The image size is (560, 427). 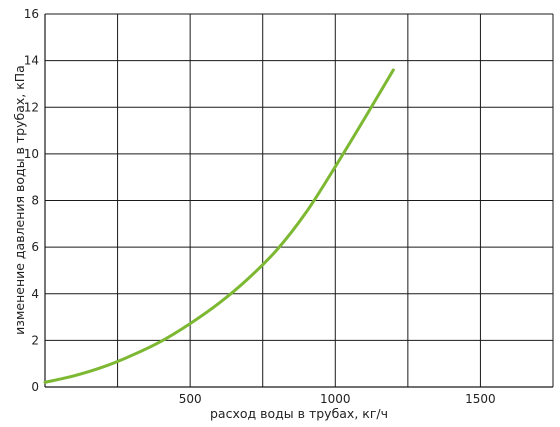 What do you see at coordinates (19, 200) in the screenshot?
I see `y-axis-label: изменение давления воды в трубах, кПа` at bounding box center [19, 200].